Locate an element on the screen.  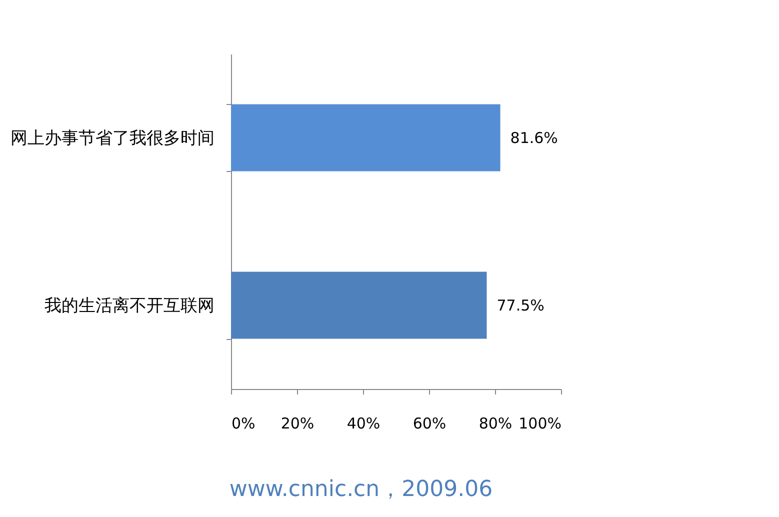
y-tick-label: 网上办事节省了我很多时间 is located at coordinates (112, 138).